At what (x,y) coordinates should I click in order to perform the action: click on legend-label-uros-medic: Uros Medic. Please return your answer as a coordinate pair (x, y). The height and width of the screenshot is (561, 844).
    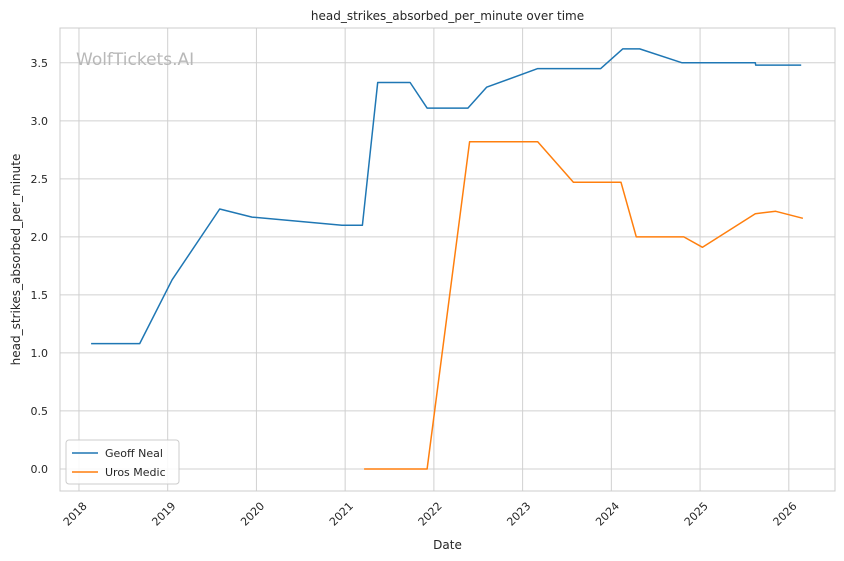
    Looking at the image, I should click on (135, 472).